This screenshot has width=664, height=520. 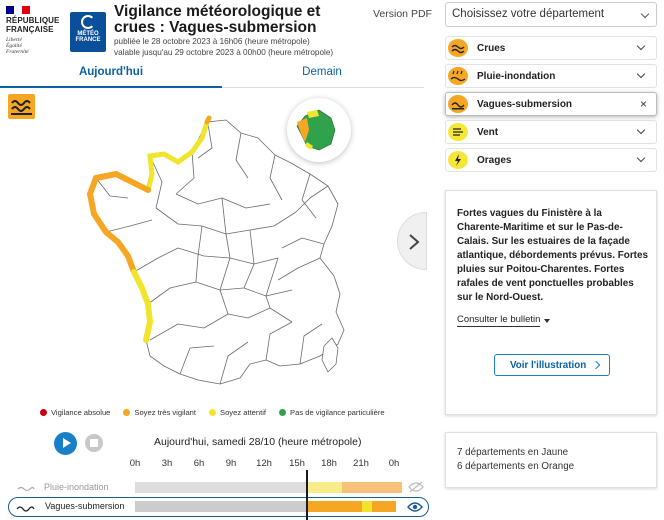 I want to click on summary-orange: 6 départements en Orange, so click(x=516, y=466).